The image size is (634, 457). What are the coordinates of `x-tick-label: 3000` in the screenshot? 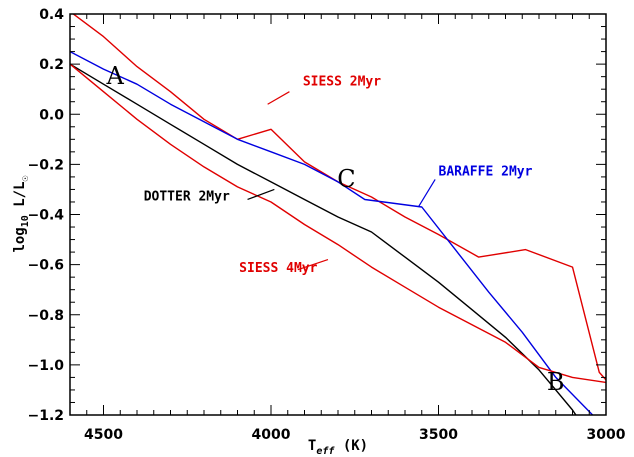 It's located at (606, 435).